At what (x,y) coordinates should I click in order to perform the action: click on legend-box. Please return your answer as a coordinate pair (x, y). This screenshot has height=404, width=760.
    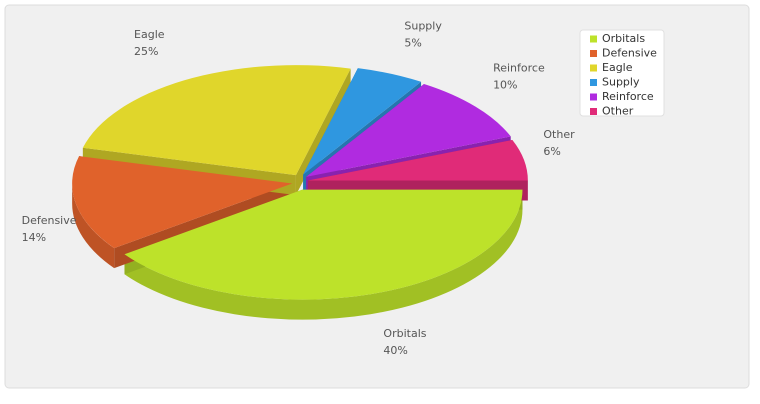
    Looking at the image, I should click on (622, 73).